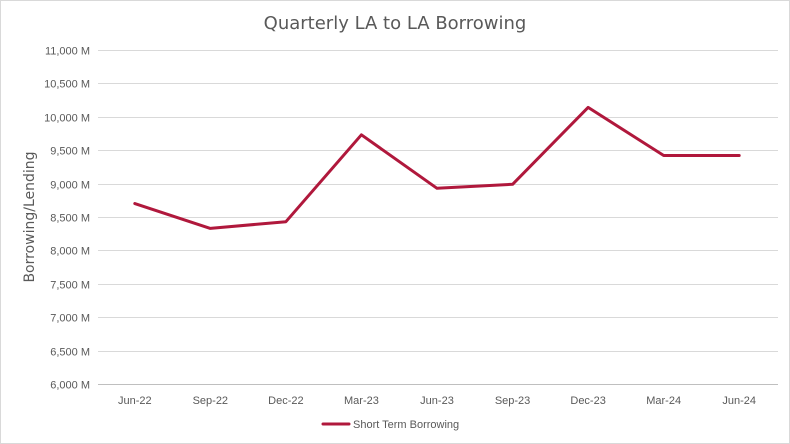 This screenshot has height=444, width=790. Describe the element at coordinates (70, 286) in the screenshot. I see `y-tick-label: 7,500 M` at that location.